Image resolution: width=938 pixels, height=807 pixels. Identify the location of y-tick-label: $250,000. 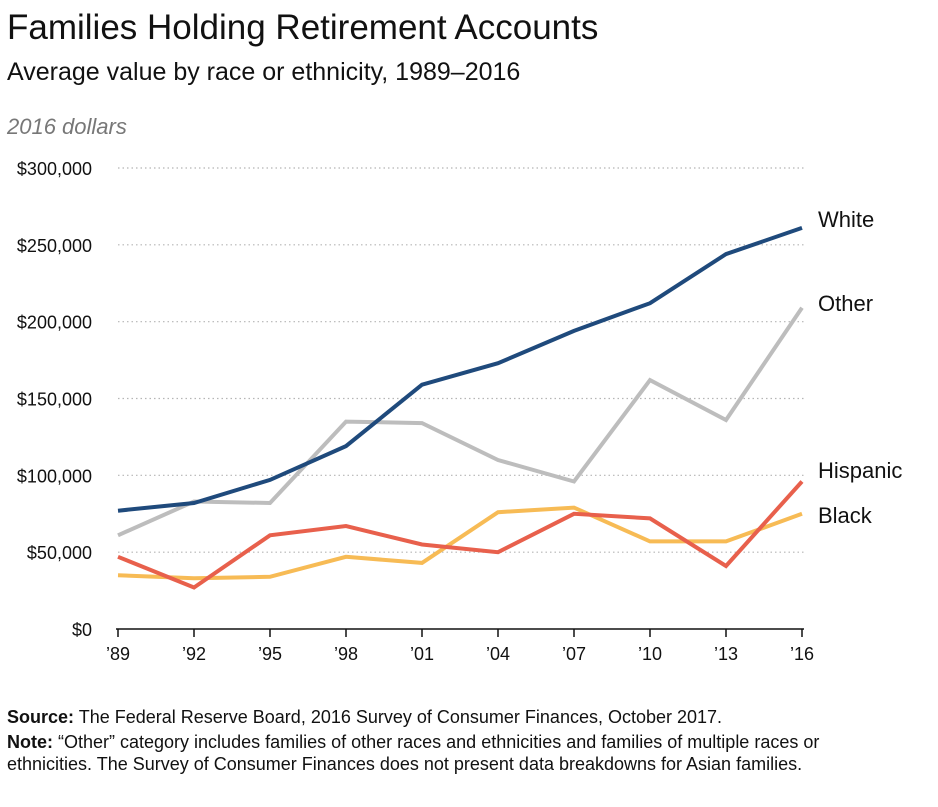
(54, 246).